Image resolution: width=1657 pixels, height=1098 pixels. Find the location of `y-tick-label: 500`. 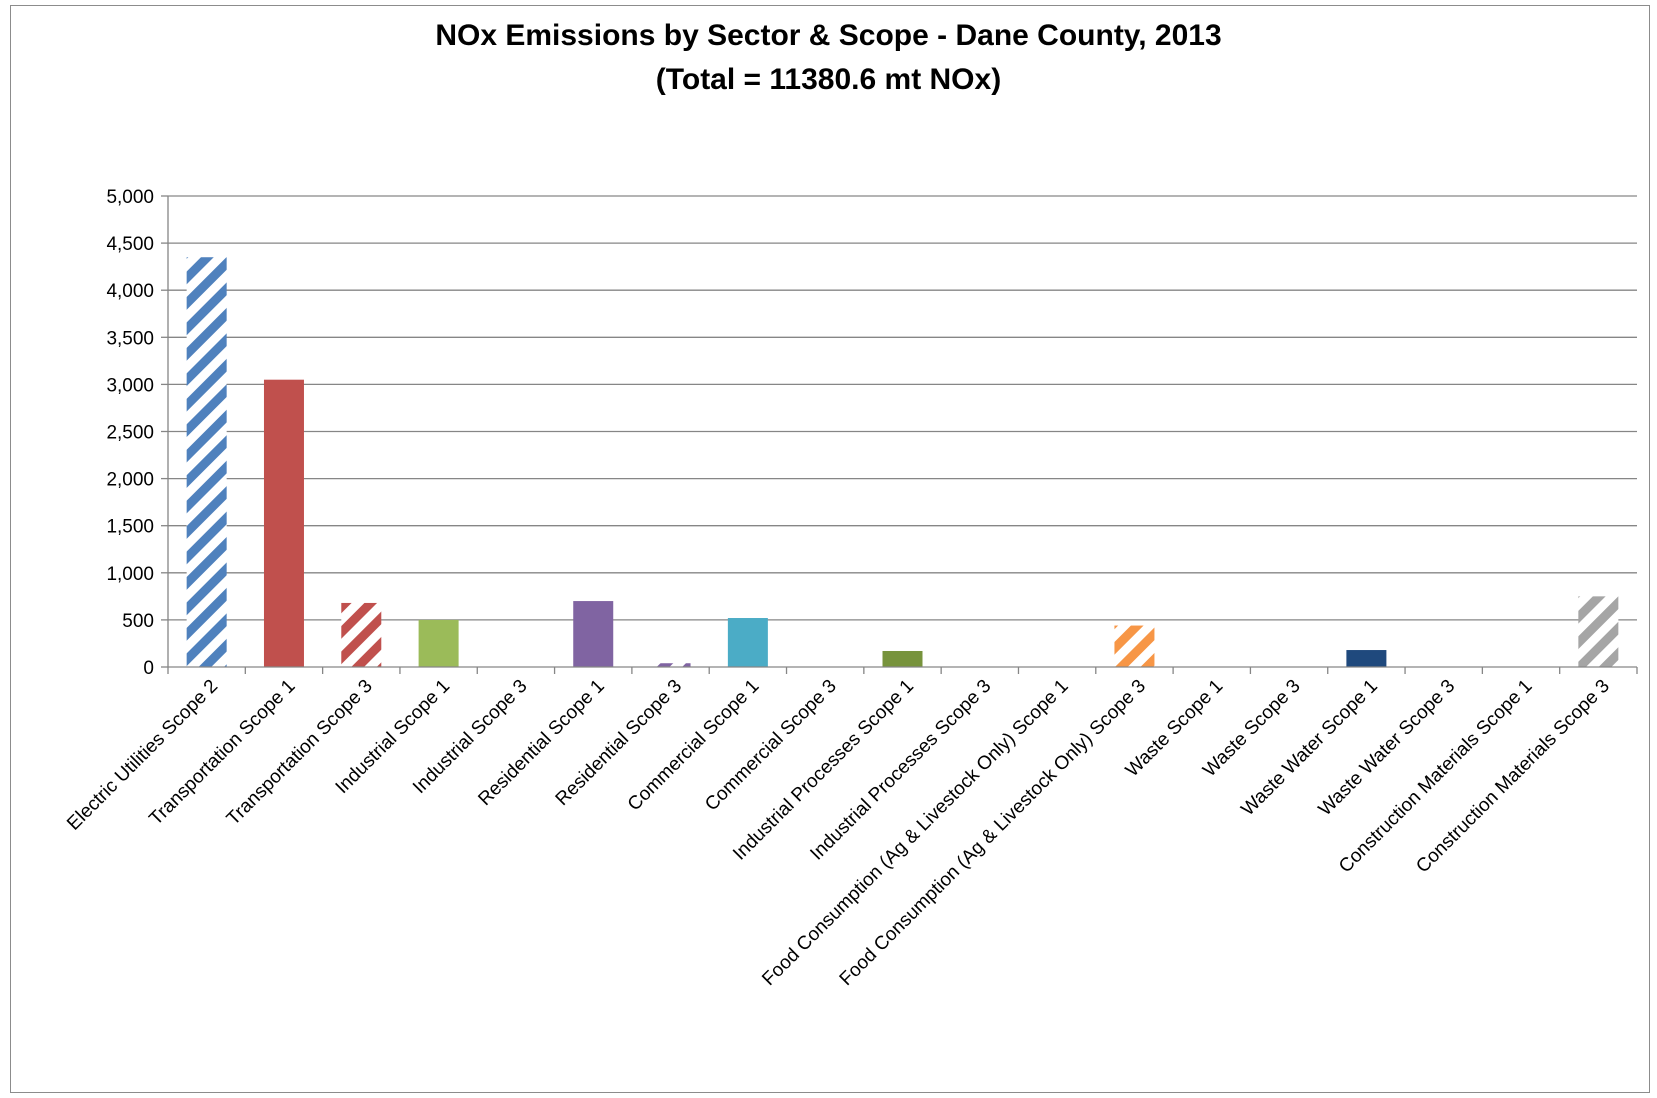

y-tick-label: 500 is located at coordinates (138, 621).